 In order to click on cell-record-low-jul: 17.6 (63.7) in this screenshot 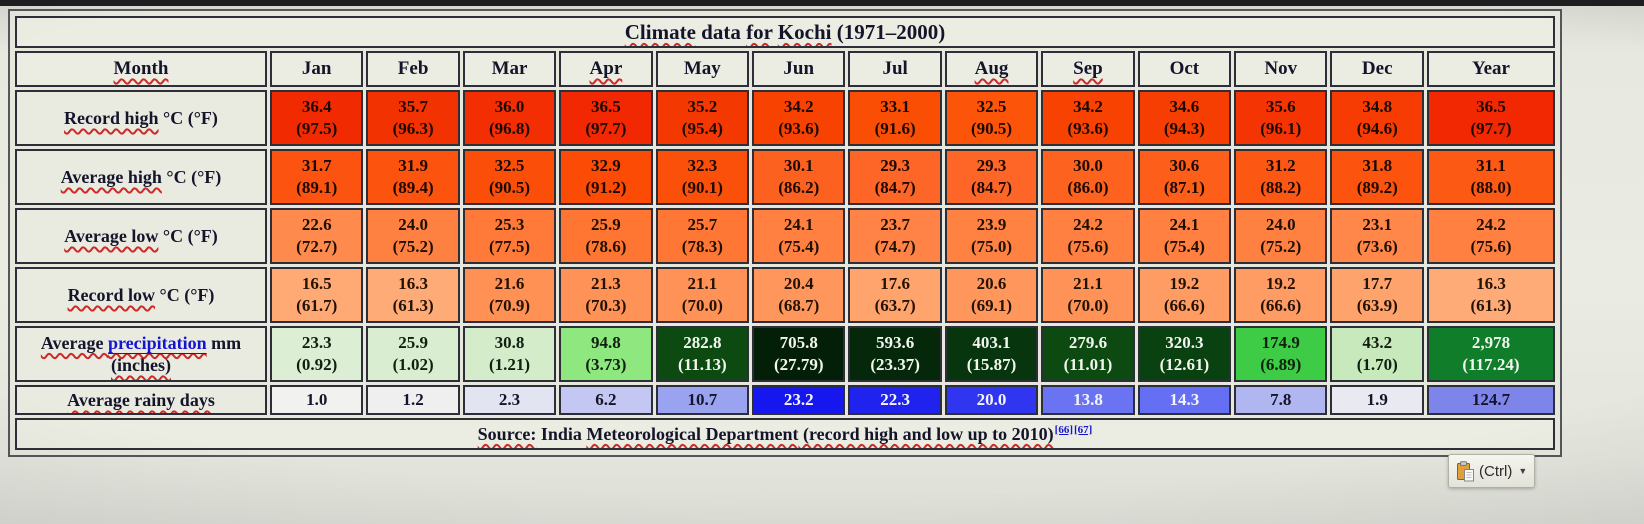, I will do `click(895, 295)`.